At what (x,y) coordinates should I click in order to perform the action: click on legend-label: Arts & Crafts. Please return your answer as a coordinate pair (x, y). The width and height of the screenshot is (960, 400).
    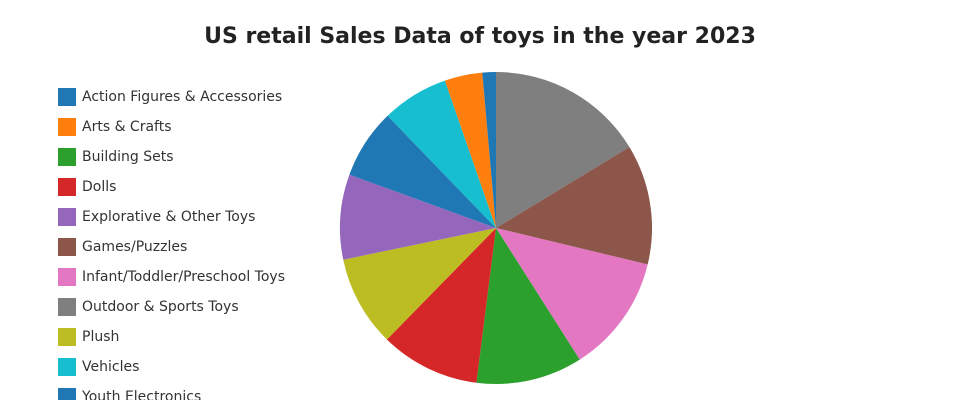
    Looking at the image, I should click on (127, 127).